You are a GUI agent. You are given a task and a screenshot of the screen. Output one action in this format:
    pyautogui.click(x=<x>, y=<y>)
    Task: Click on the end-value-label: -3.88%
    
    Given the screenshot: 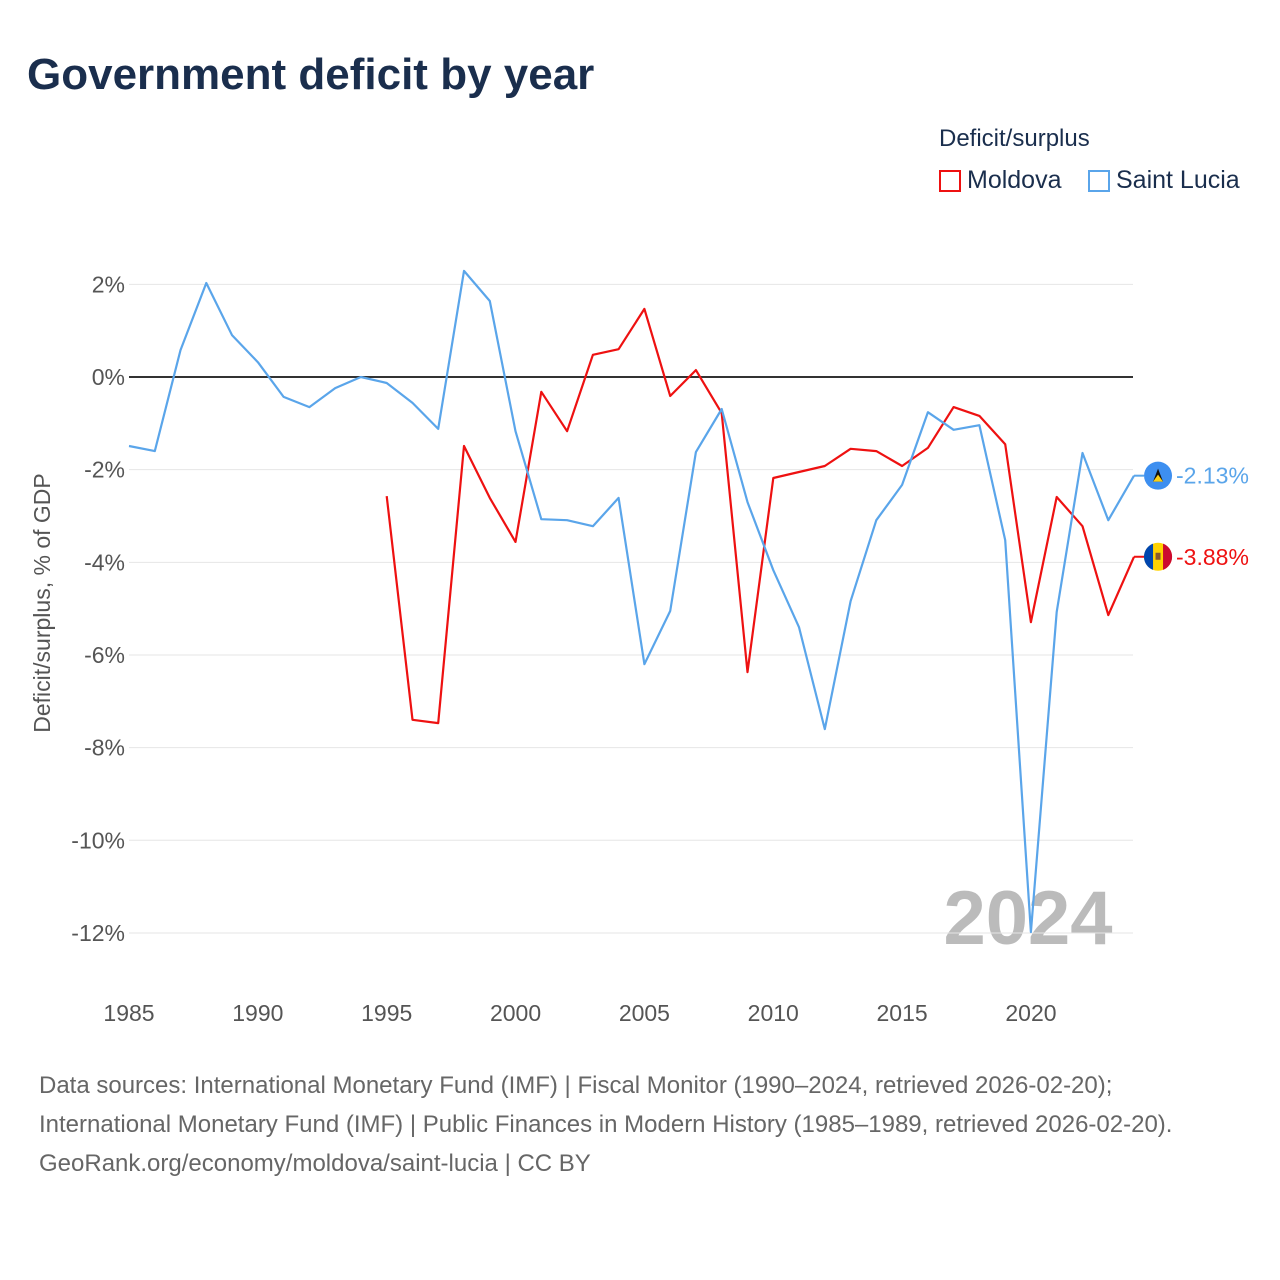 What is the action you would take?
    pyautogui.click(x=1212, y=557)
    